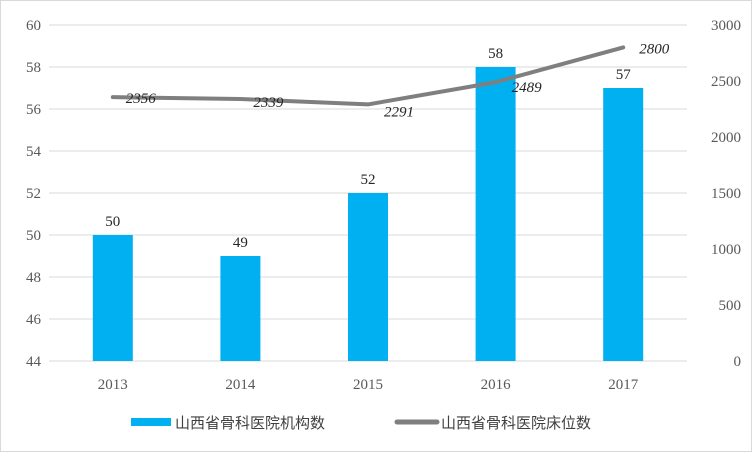  I want to click on legend-label-line: 山西省骨科医院床位数, so click(516, 423).